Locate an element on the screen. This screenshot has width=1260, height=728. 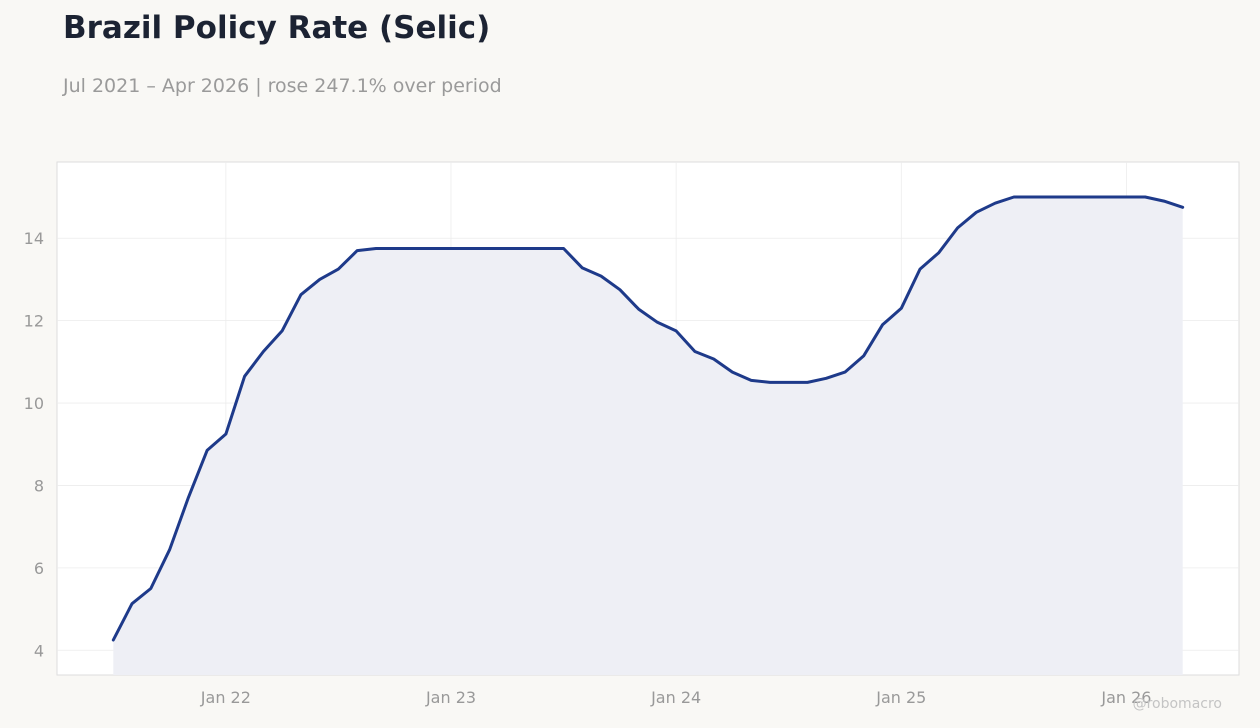
y-tick-label: 12 is located at coordinates (34, 321).